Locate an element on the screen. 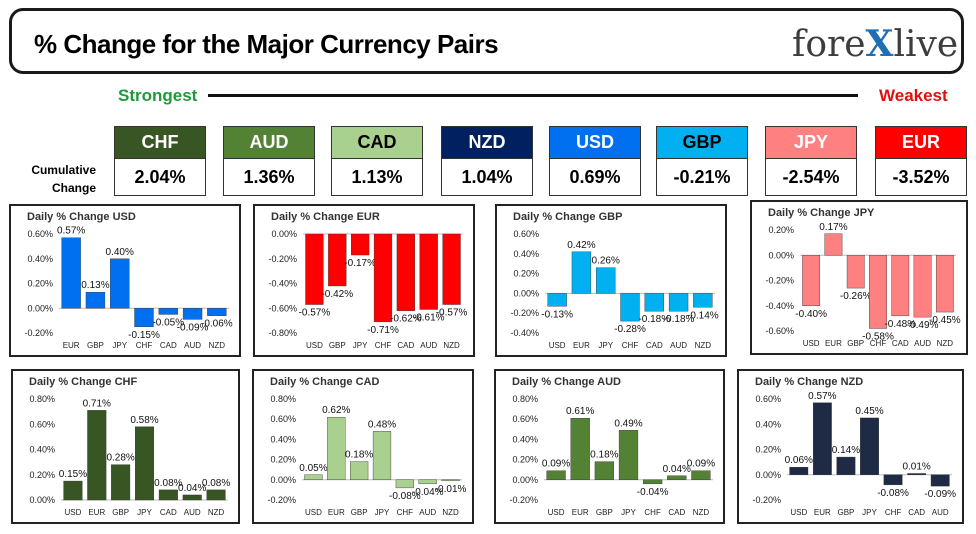  data-label: -0.48% is located at coordinates (900, 324).